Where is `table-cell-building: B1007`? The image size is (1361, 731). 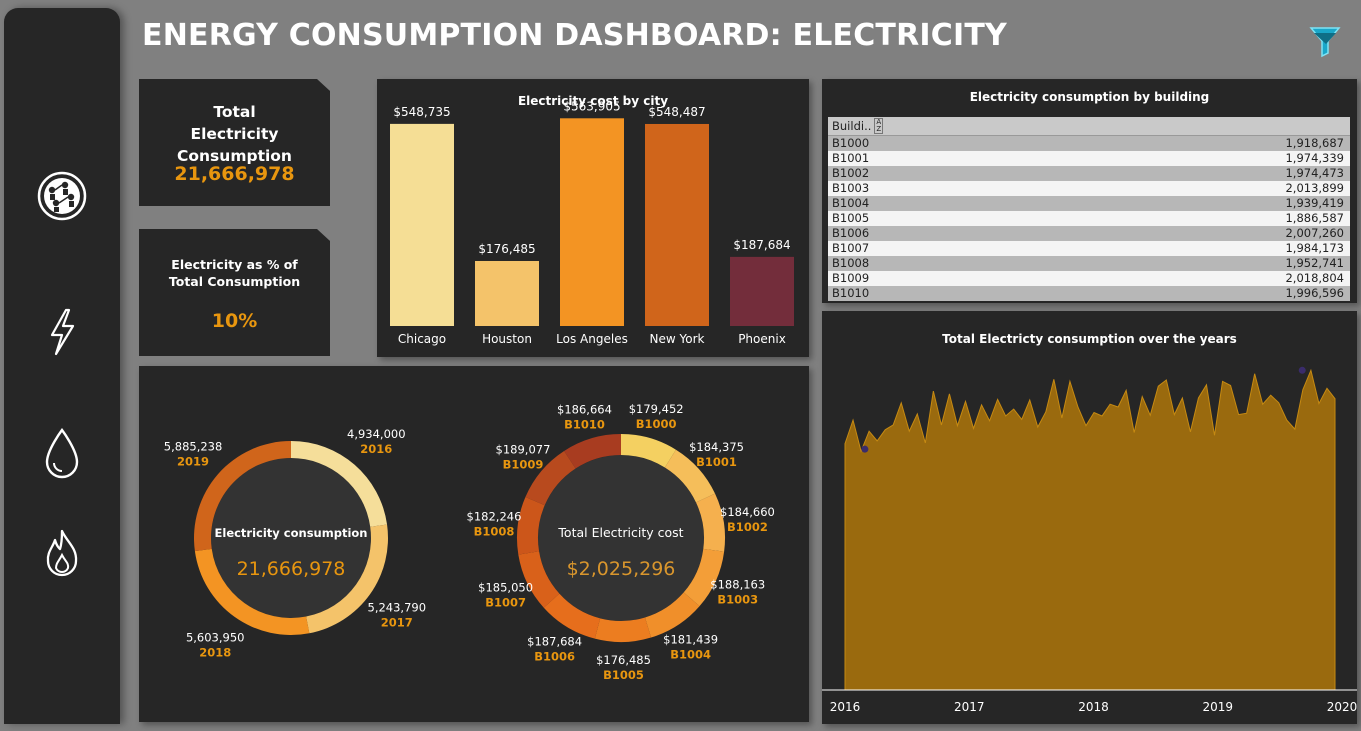
table-cell-building: B1007 is located at coordinates (851, 248).